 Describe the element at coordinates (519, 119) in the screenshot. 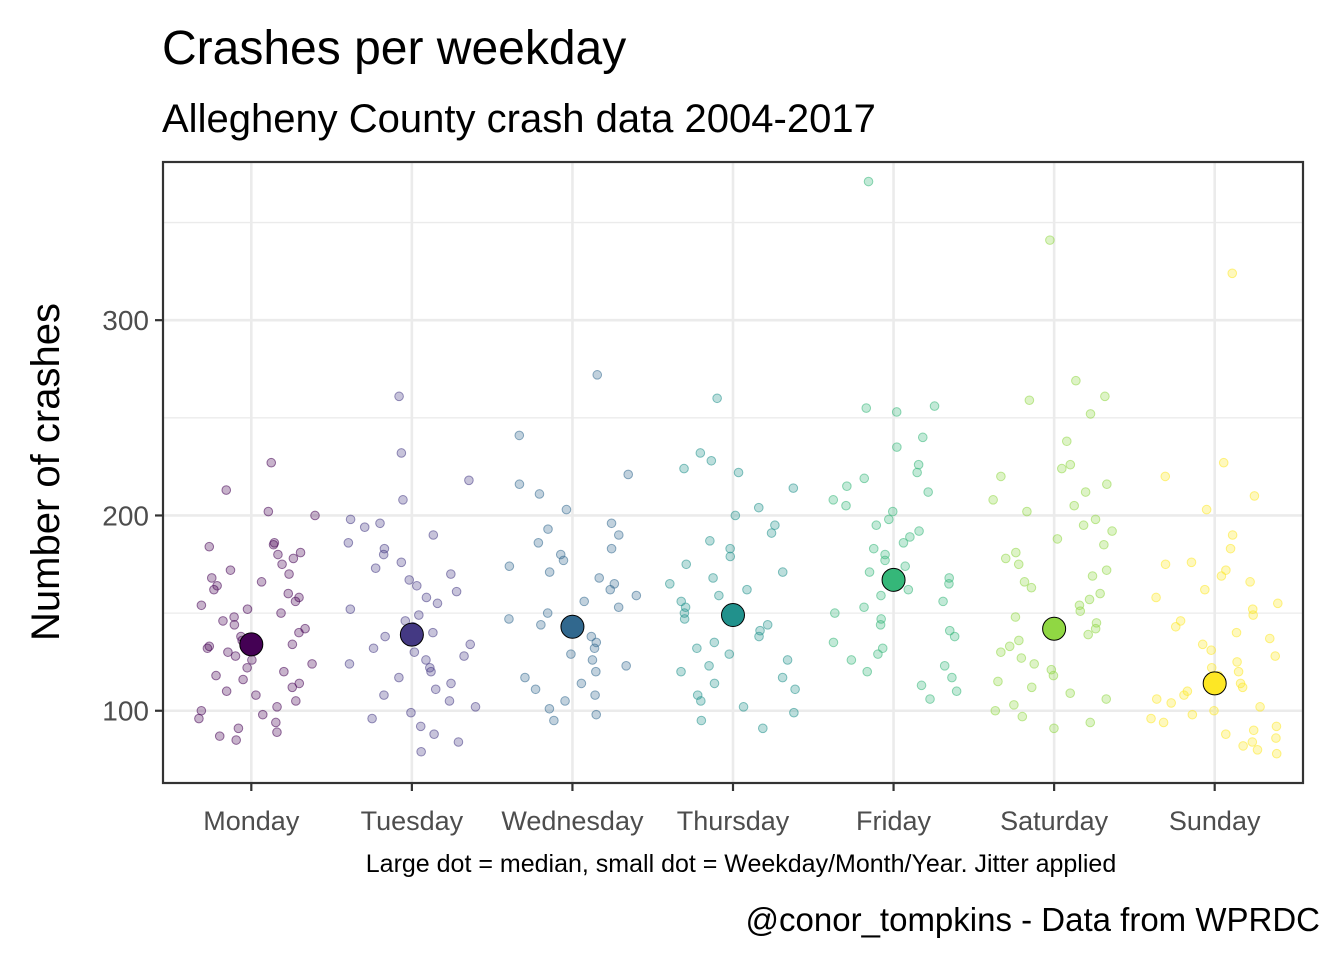

I see `chart-subtitle: Allegheny County crash data 2004-2017` at that location.